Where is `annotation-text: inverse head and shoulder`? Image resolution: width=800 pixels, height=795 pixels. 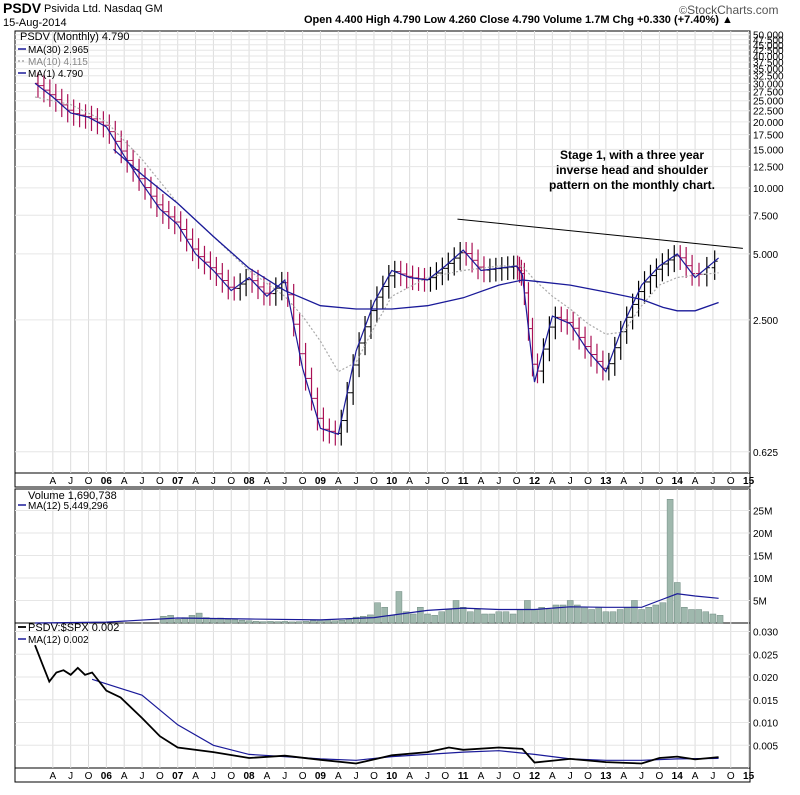
annotation-text: inverse head and shoulder is located at coordinates (632, 170).